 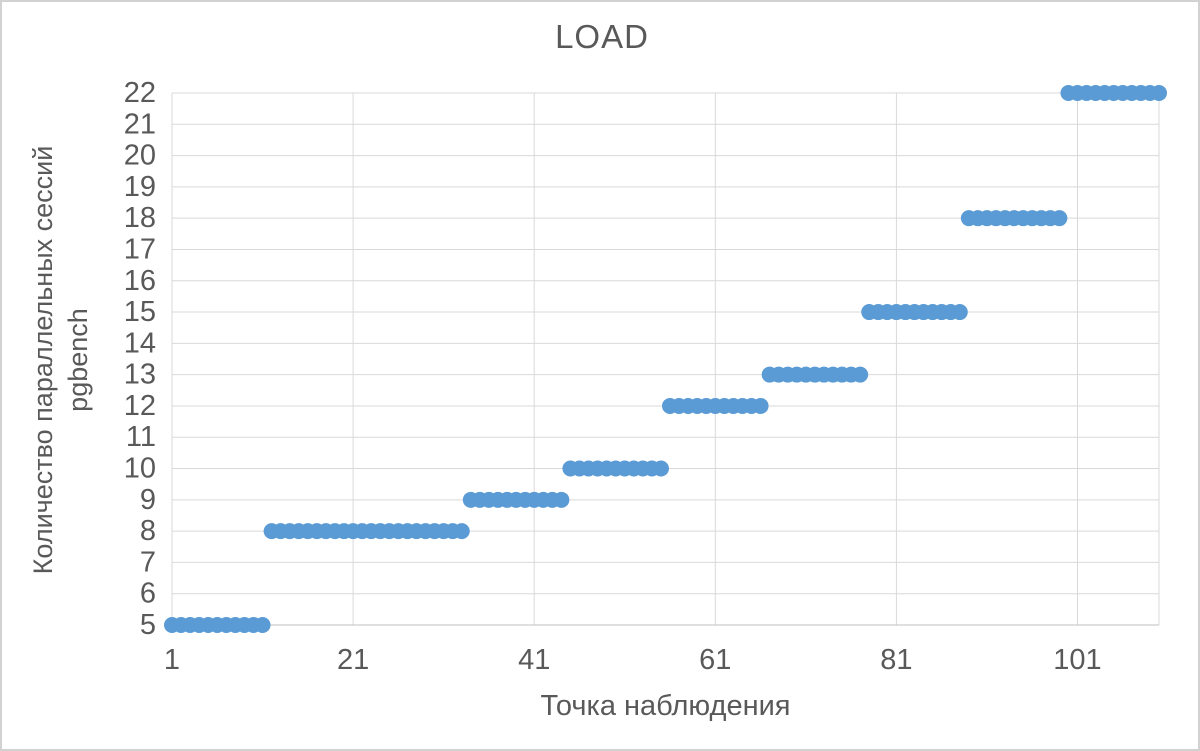 What do you see at coordinates (140, 281) in the screenshot?
I see `y-tick-label: 16` at bounding box center [140, 281].